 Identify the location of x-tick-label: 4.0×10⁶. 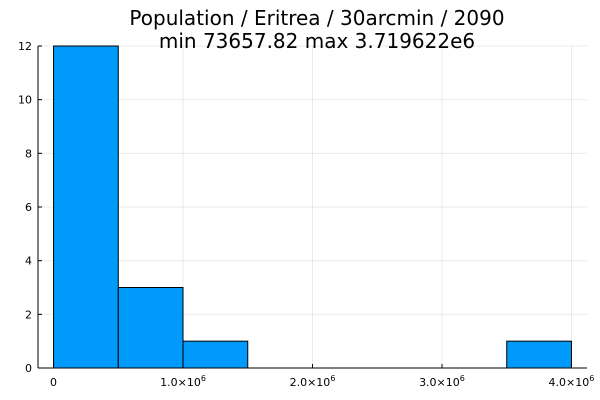
(572, 381).